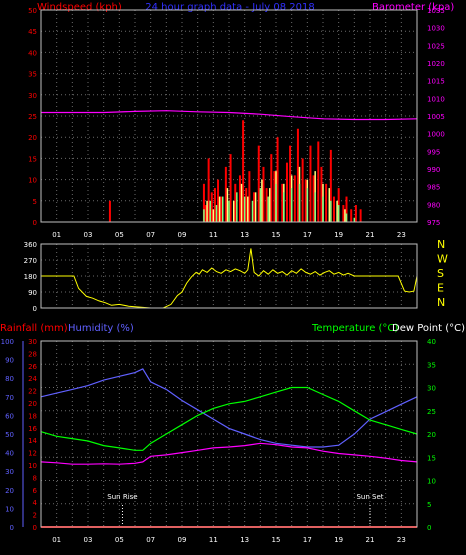 This screenshot has width=466, height=555. I want to click on wind-x-tick-label: 13, so click(244, 235).